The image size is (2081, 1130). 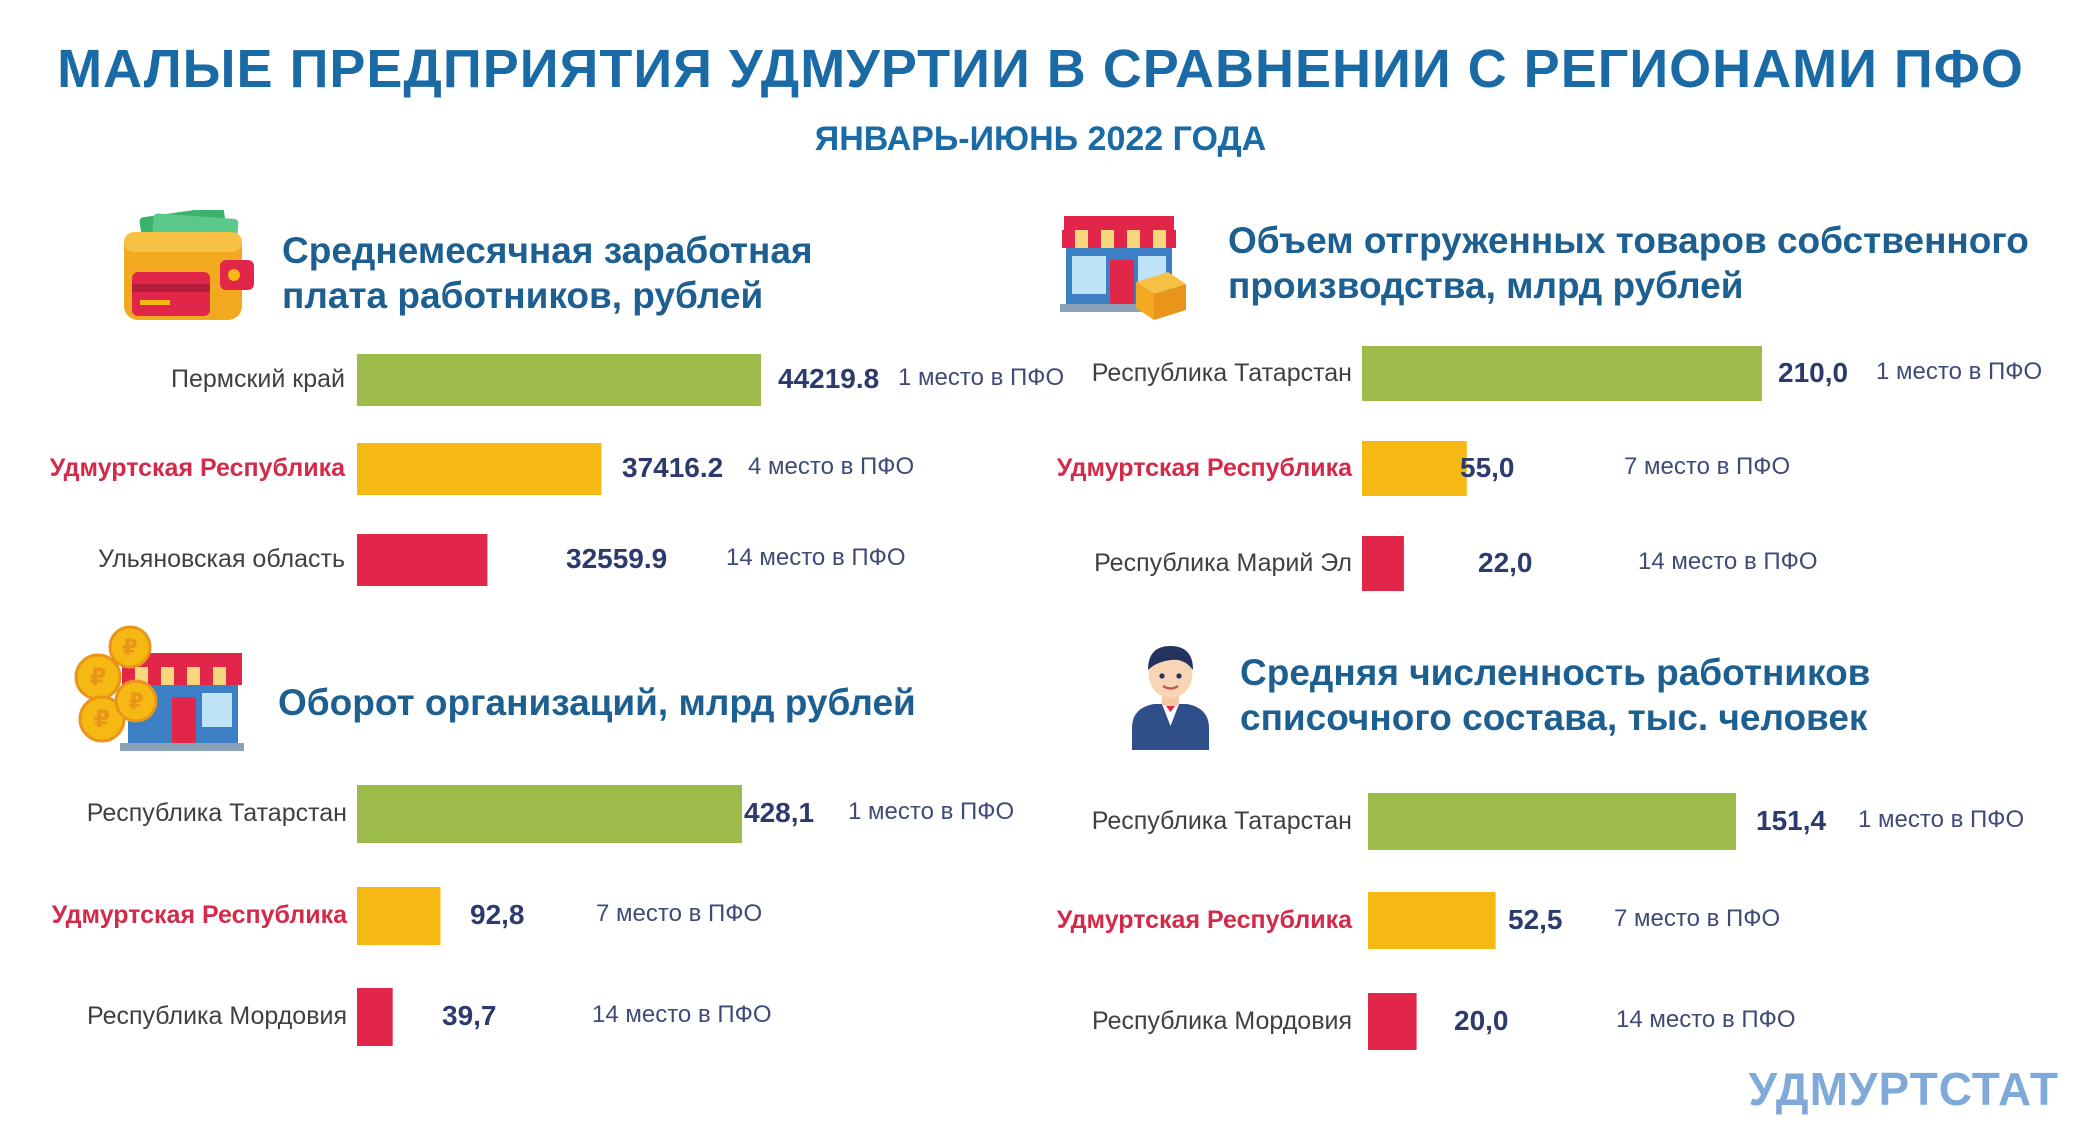 What do you see at coordinates (1554, 717) in the screenshot?
I see `panel-title-line2: списочного состава, тыс. человек` at bounding box center [1554, 717].